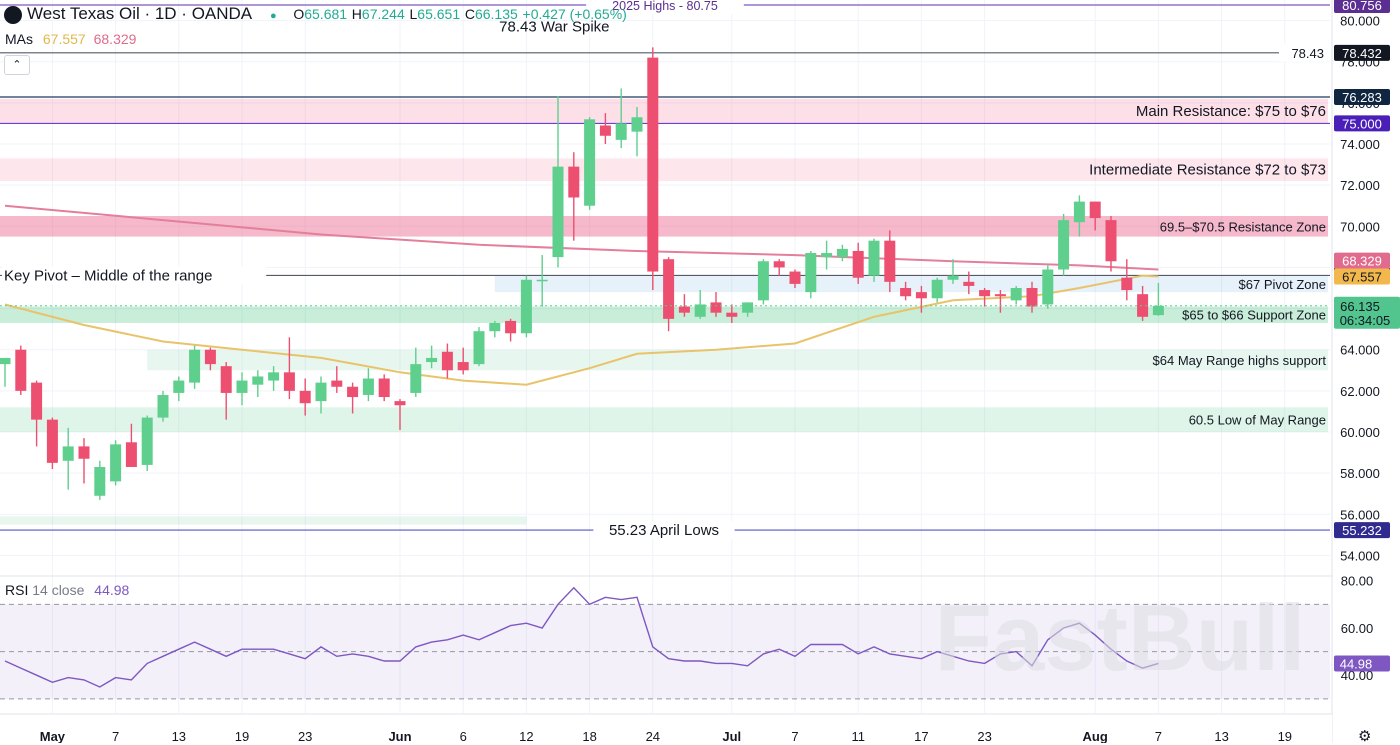 This screenshot has height=745, width=1400. What do you see at coordinates (112, 590) in the screenshot?
I see `rsi-value: 44.98` at bounding box center [112, 590].